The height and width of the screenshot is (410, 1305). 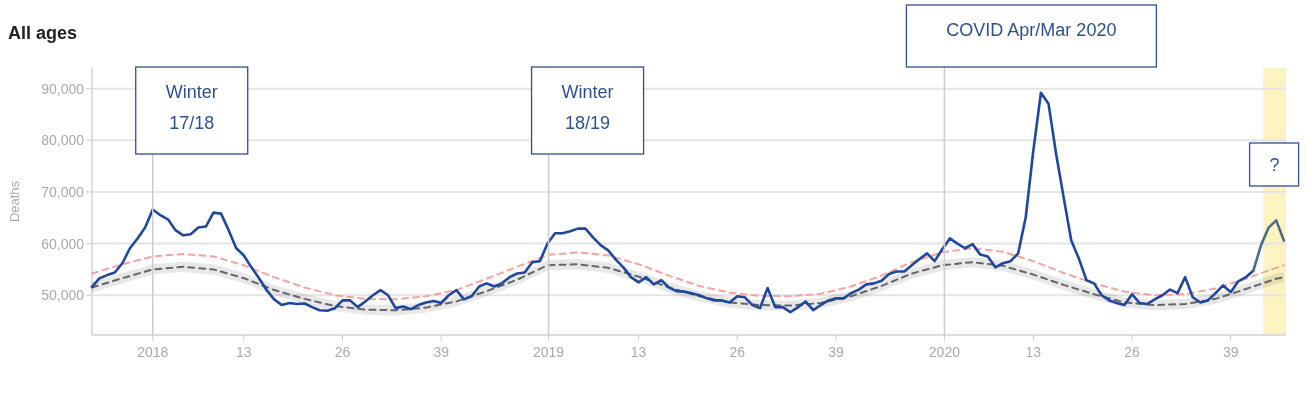 What do you see at coordinates (63, 140) in the screenshot?
I see `y-tick-label: 80,000` at bounding box center [63, 140].